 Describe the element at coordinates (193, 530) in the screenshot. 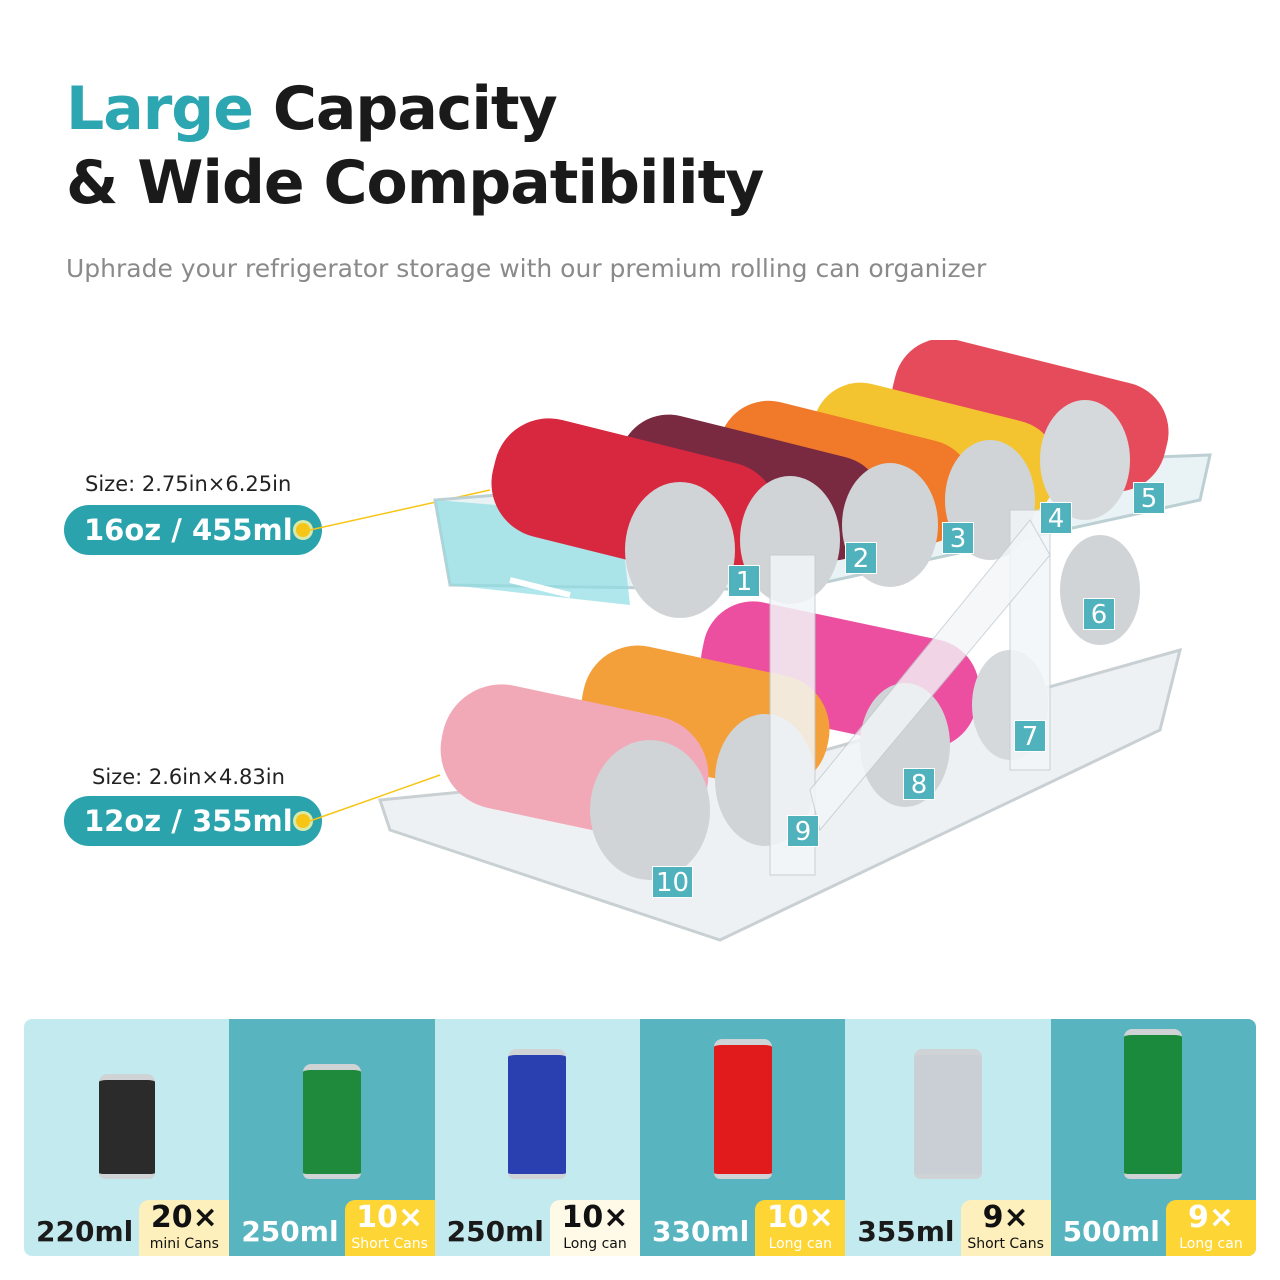

I see `top-capacity-pill: 16oz / 455ml` at that location.